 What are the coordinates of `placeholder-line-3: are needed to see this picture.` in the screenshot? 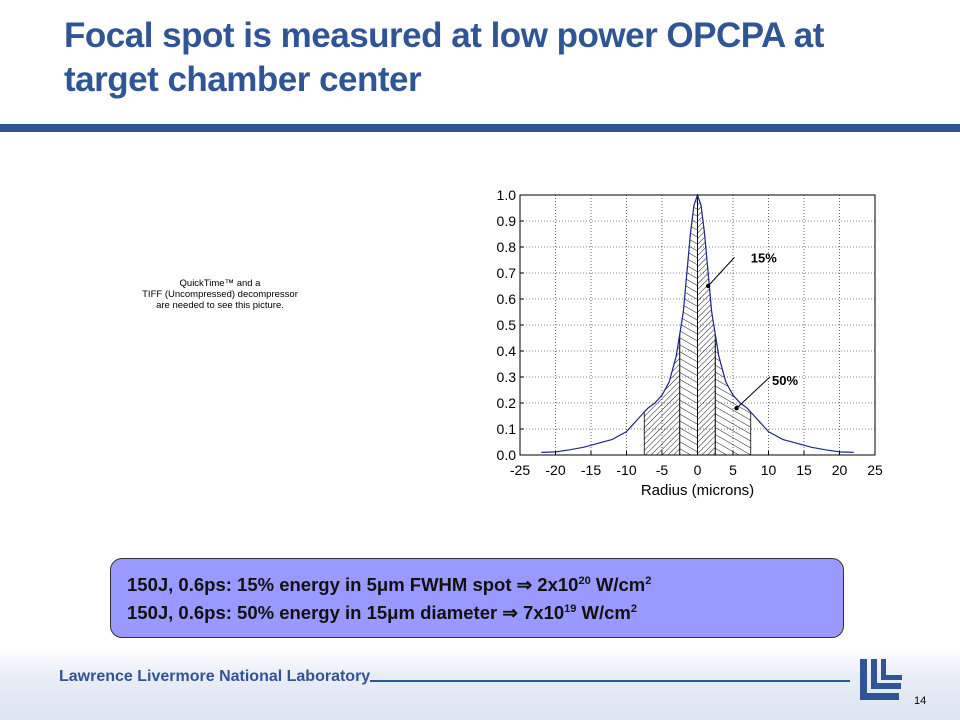 It's located at (220, 305).